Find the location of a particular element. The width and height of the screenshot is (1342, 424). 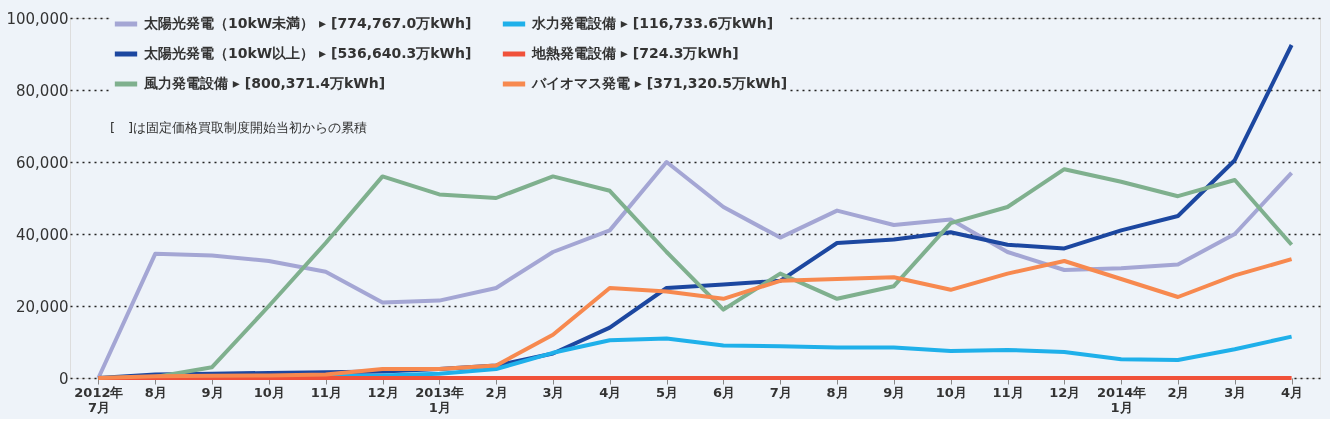

legend-label: 太陽光発電（10kW未満） ▸ [774,767.0万kWh] is located at coordinates (307, 23).